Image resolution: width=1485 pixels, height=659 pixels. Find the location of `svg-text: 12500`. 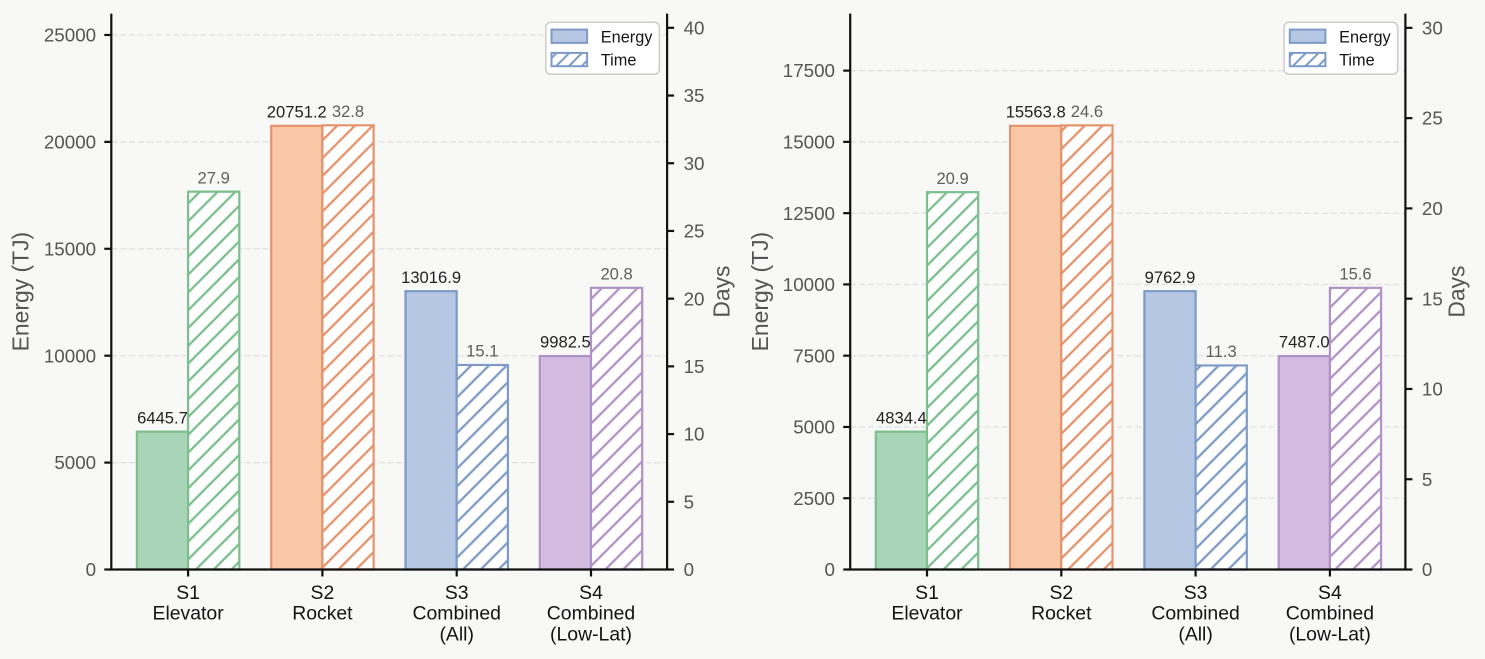

svg-text: 12500 is located at coordinates (809, 213).